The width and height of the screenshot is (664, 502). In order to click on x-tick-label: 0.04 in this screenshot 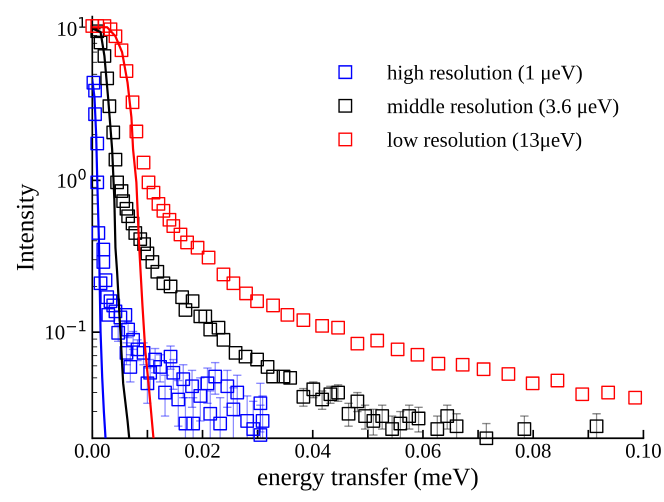, I will do `click(313, 451)`.